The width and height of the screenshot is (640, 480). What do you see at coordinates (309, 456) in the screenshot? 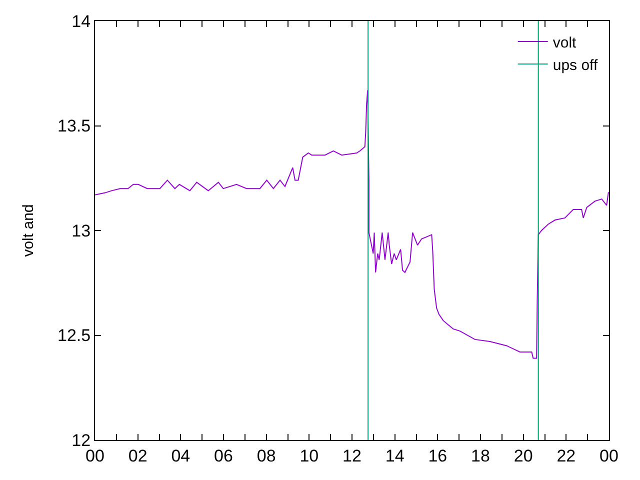
I see `x-tick-label: 10` at bounding box center [309, 456].